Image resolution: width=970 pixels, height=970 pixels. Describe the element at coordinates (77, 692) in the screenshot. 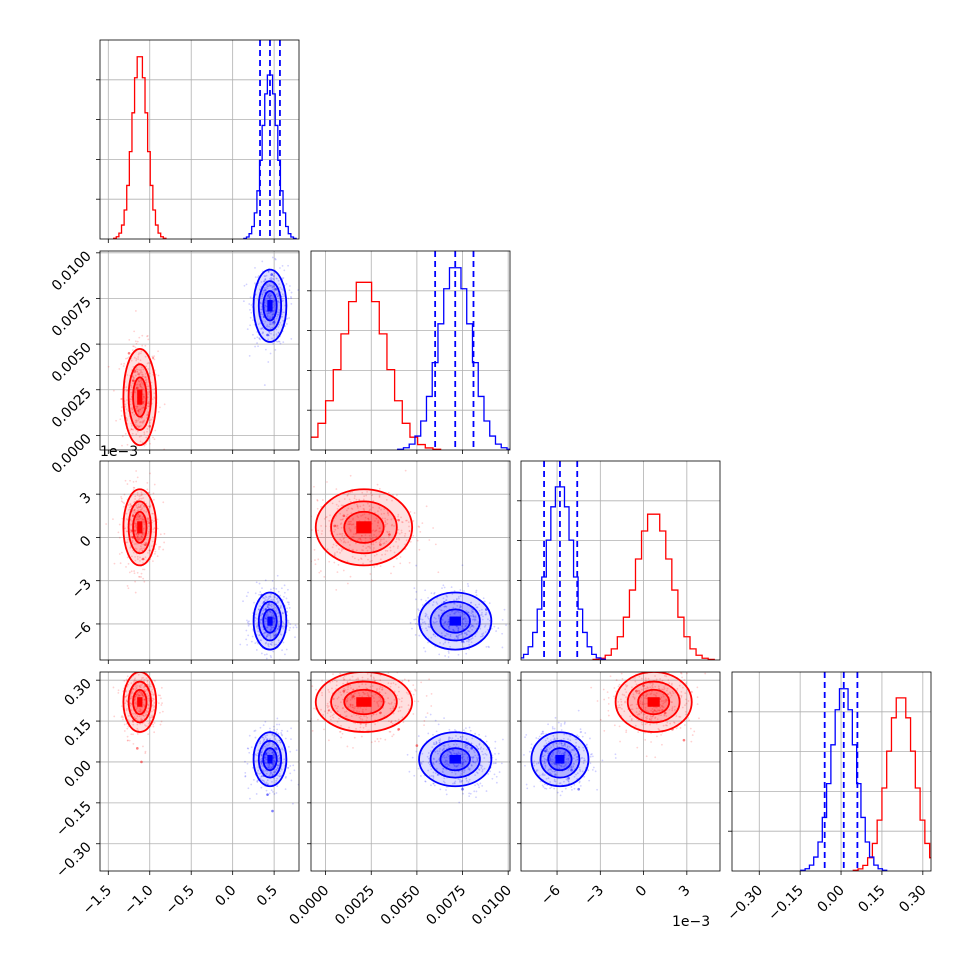

I see `y-tick-label: 0.30` at that location.